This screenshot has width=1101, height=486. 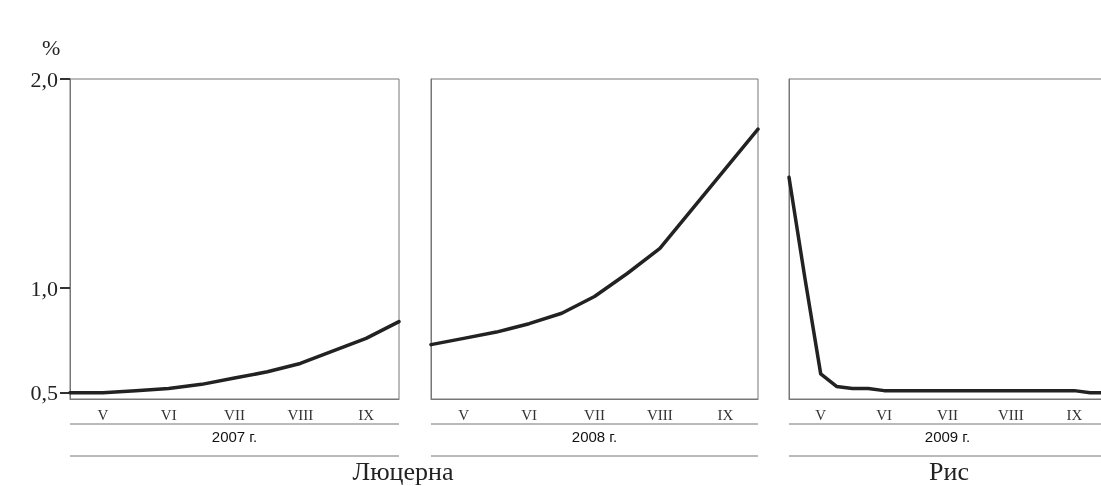 I want to click on y-tick-label: 0,5, so click(x=44, y=393).